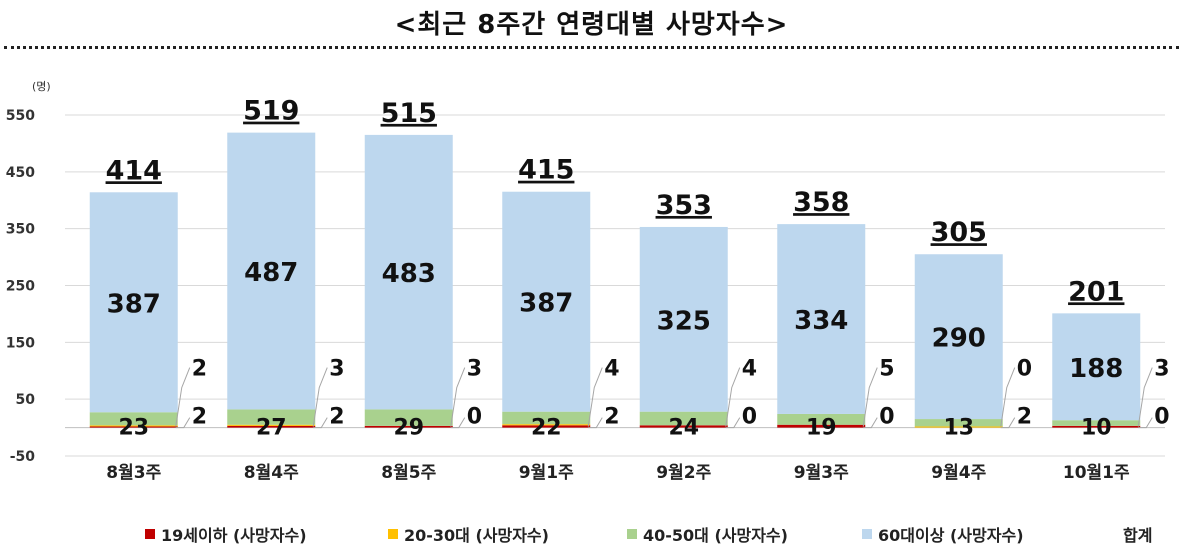 This screenshot has height=555, width=1183. I want to click on x-tick-label: 9월2주, so click(683, 473).